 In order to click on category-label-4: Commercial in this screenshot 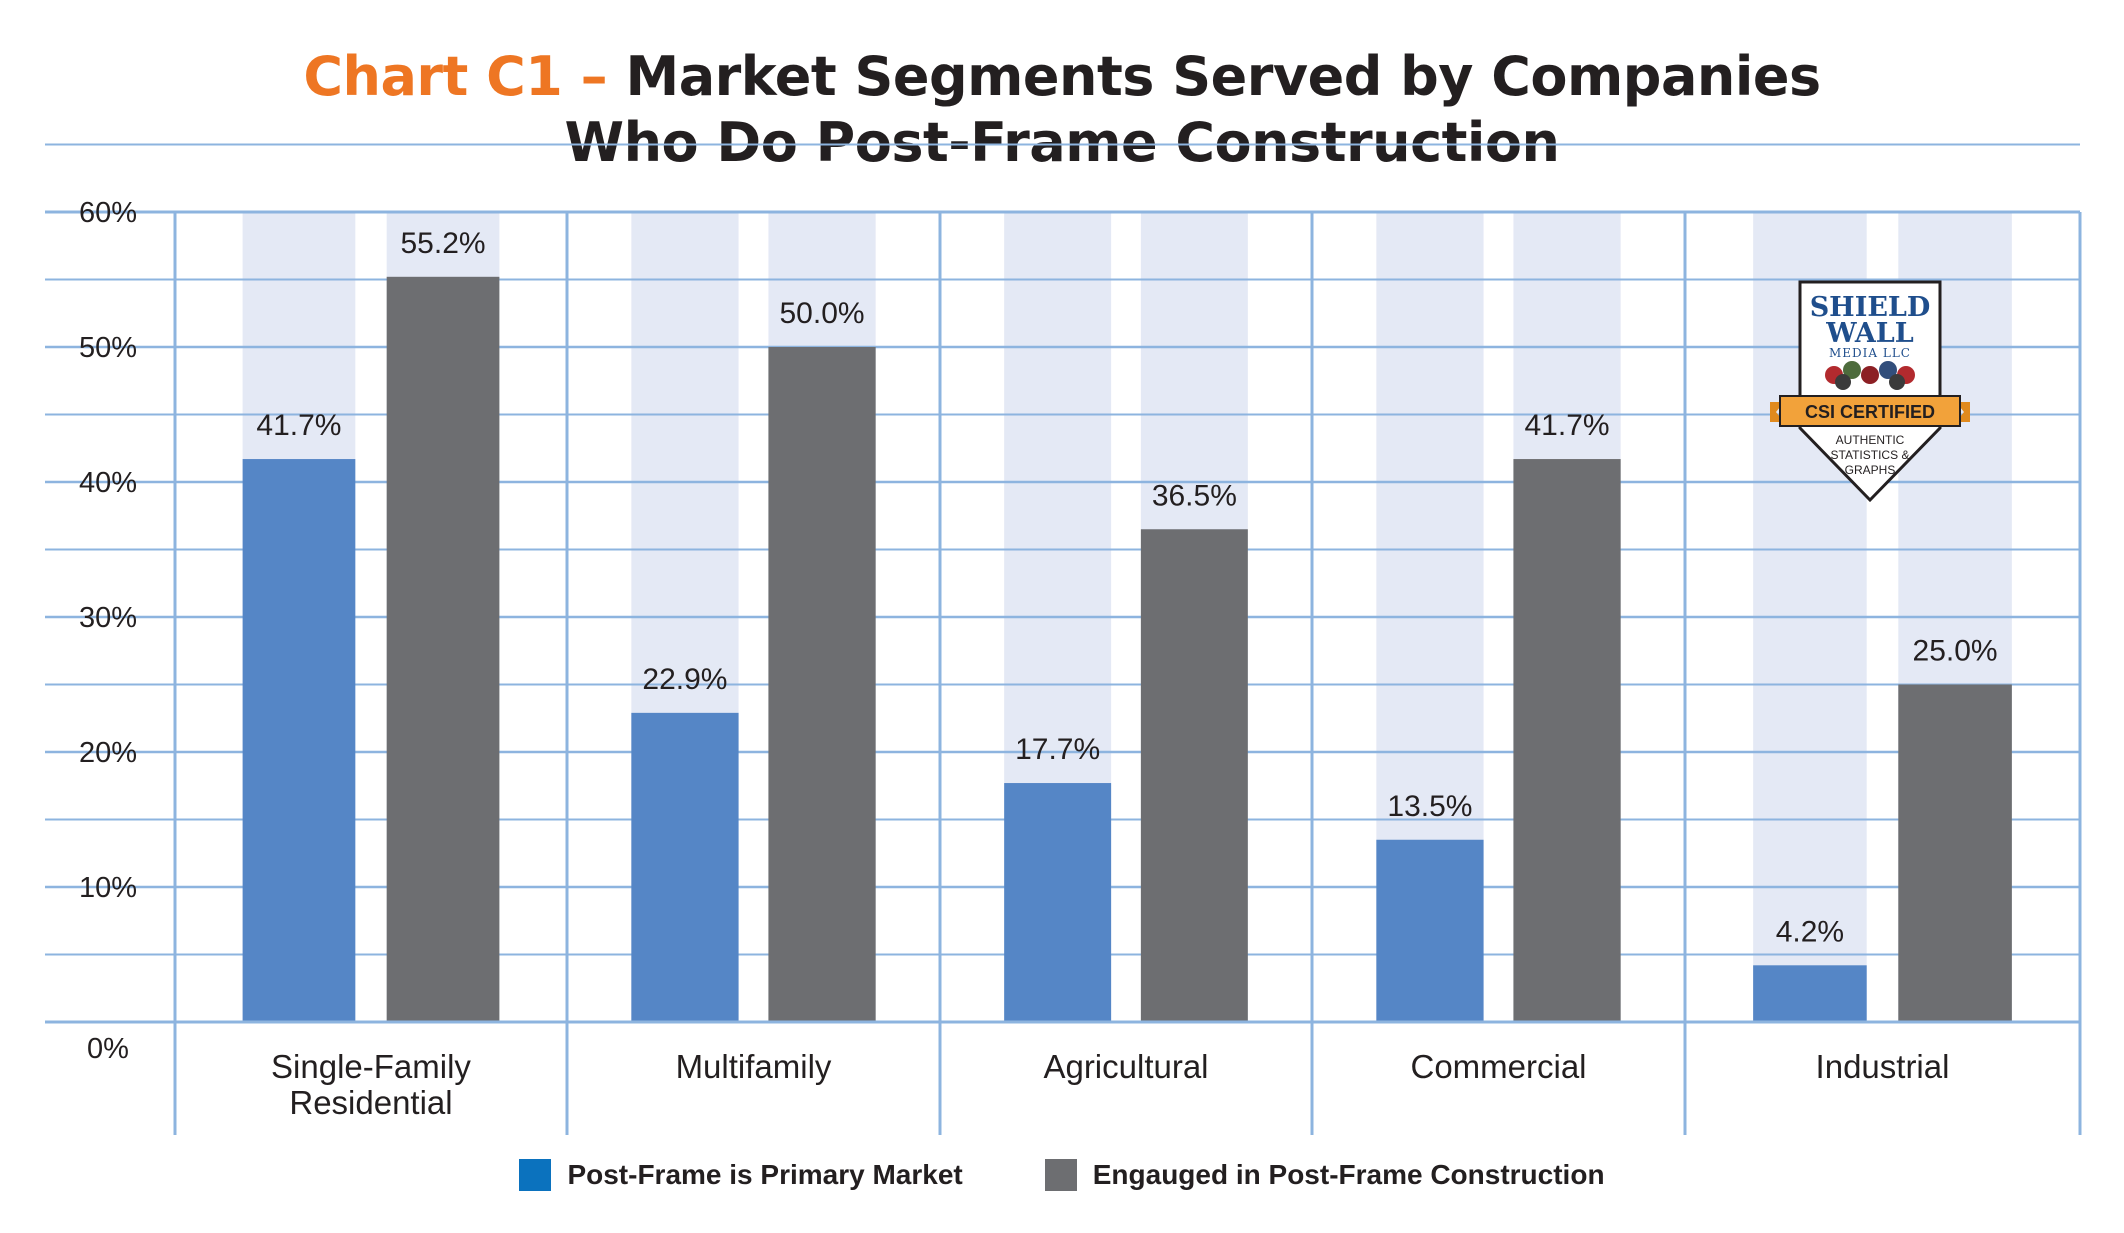, I will do `click(1498, 1066)`.